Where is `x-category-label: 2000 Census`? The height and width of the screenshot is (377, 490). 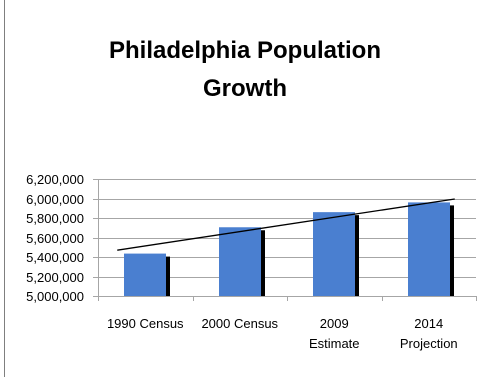 x-category-label: 2000 Census is located at coordinates (239, 323).